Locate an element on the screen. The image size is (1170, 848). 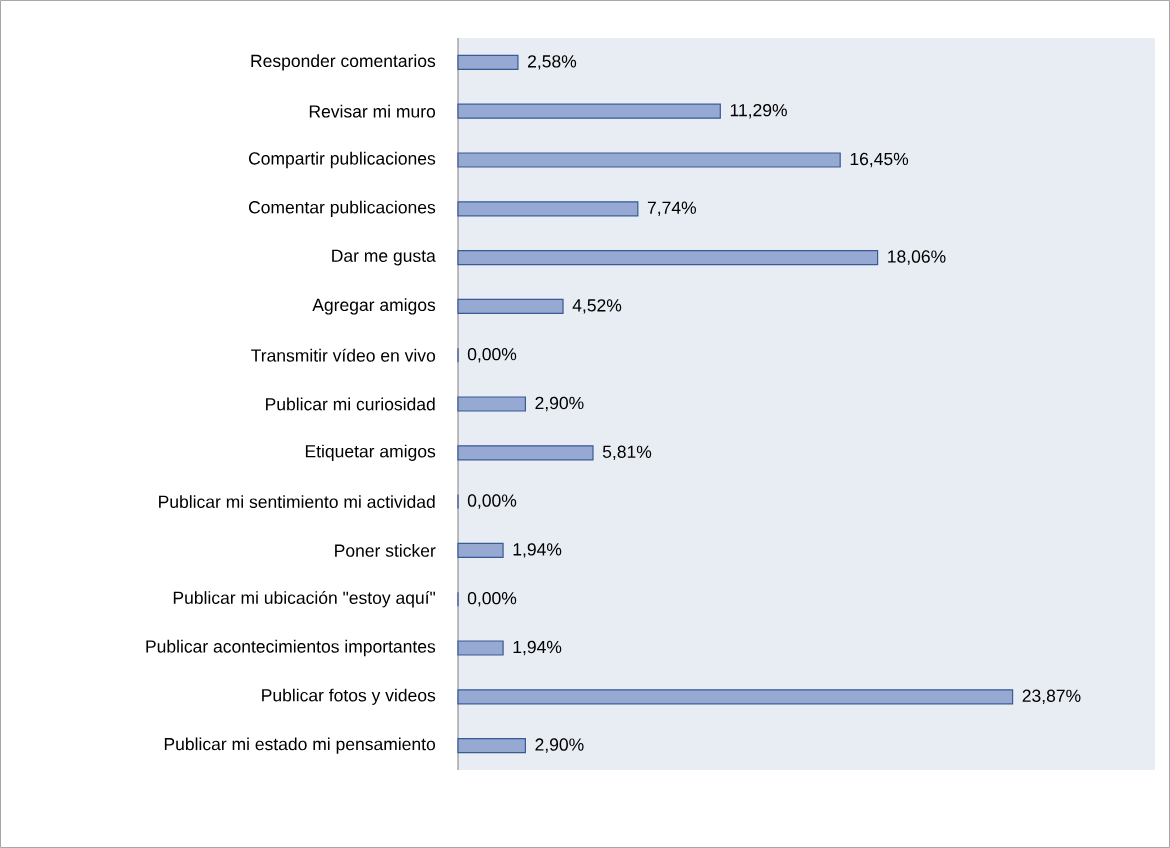
y-tick-label: Publicar mi curiosidad is located at coordinates (350, 404).